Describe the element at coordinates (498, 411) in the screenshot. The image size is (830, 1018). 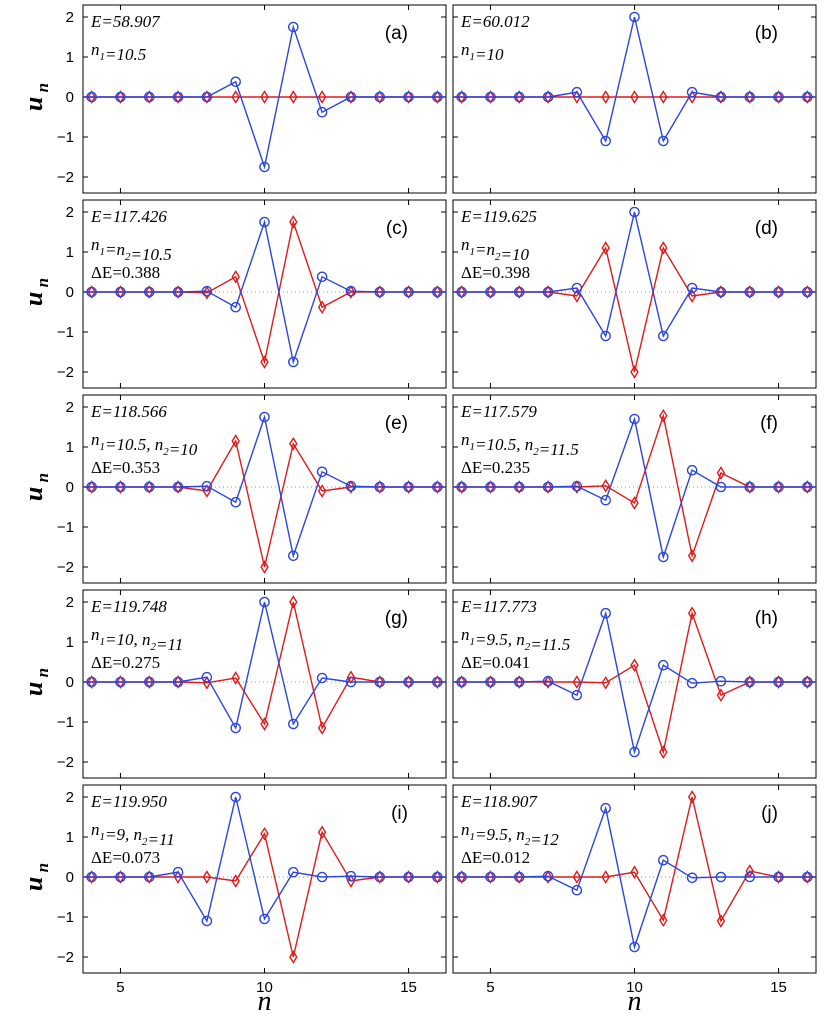
I see `panel-annotation: E=117.579` at that location.